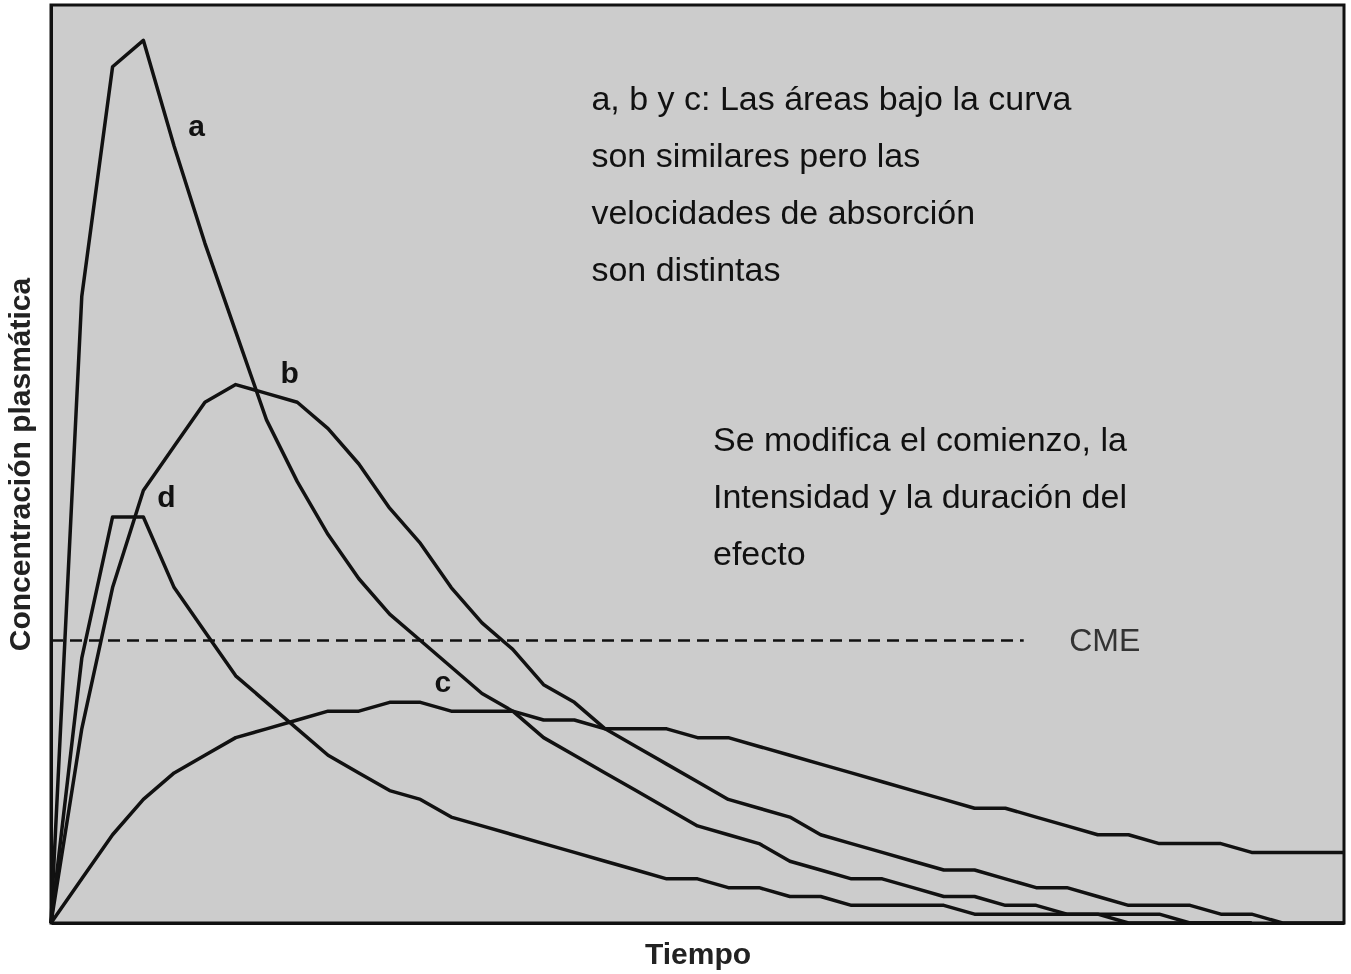 This screenshot has height=974, width=1351. What do you see at coordinates (19, 464) in the screenshot?
I see `y-axis-title: Concentración plasmática` at bounding box center [19, 464].